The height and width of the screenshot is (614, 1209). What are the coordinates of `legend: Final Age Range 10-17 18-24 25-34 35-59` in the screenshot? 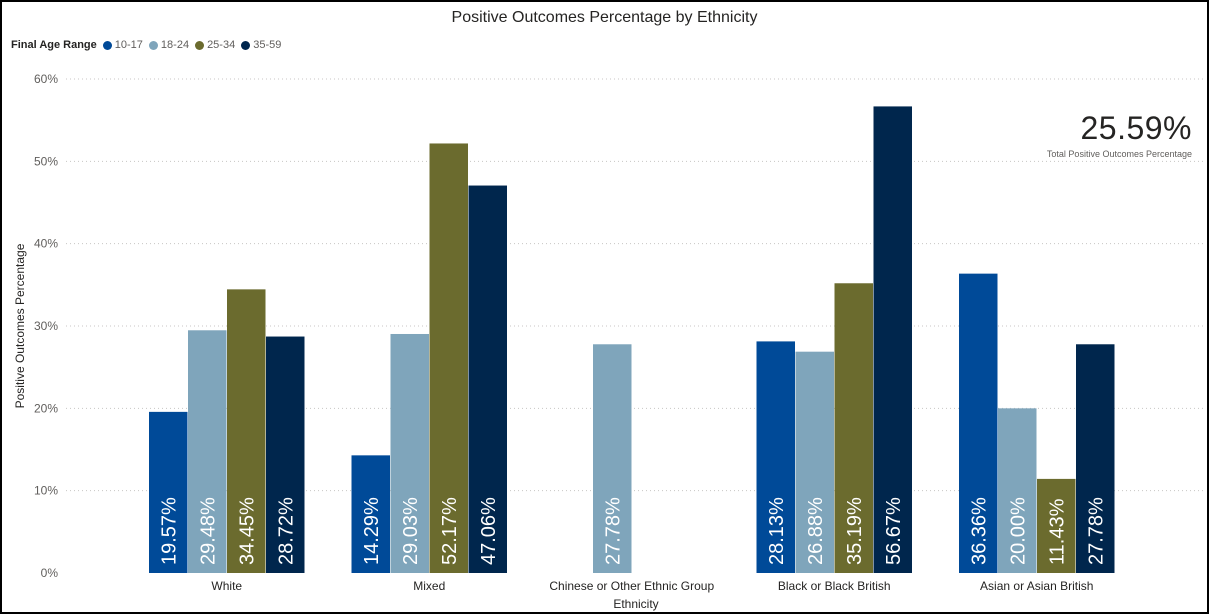 It's located at (149, 45).